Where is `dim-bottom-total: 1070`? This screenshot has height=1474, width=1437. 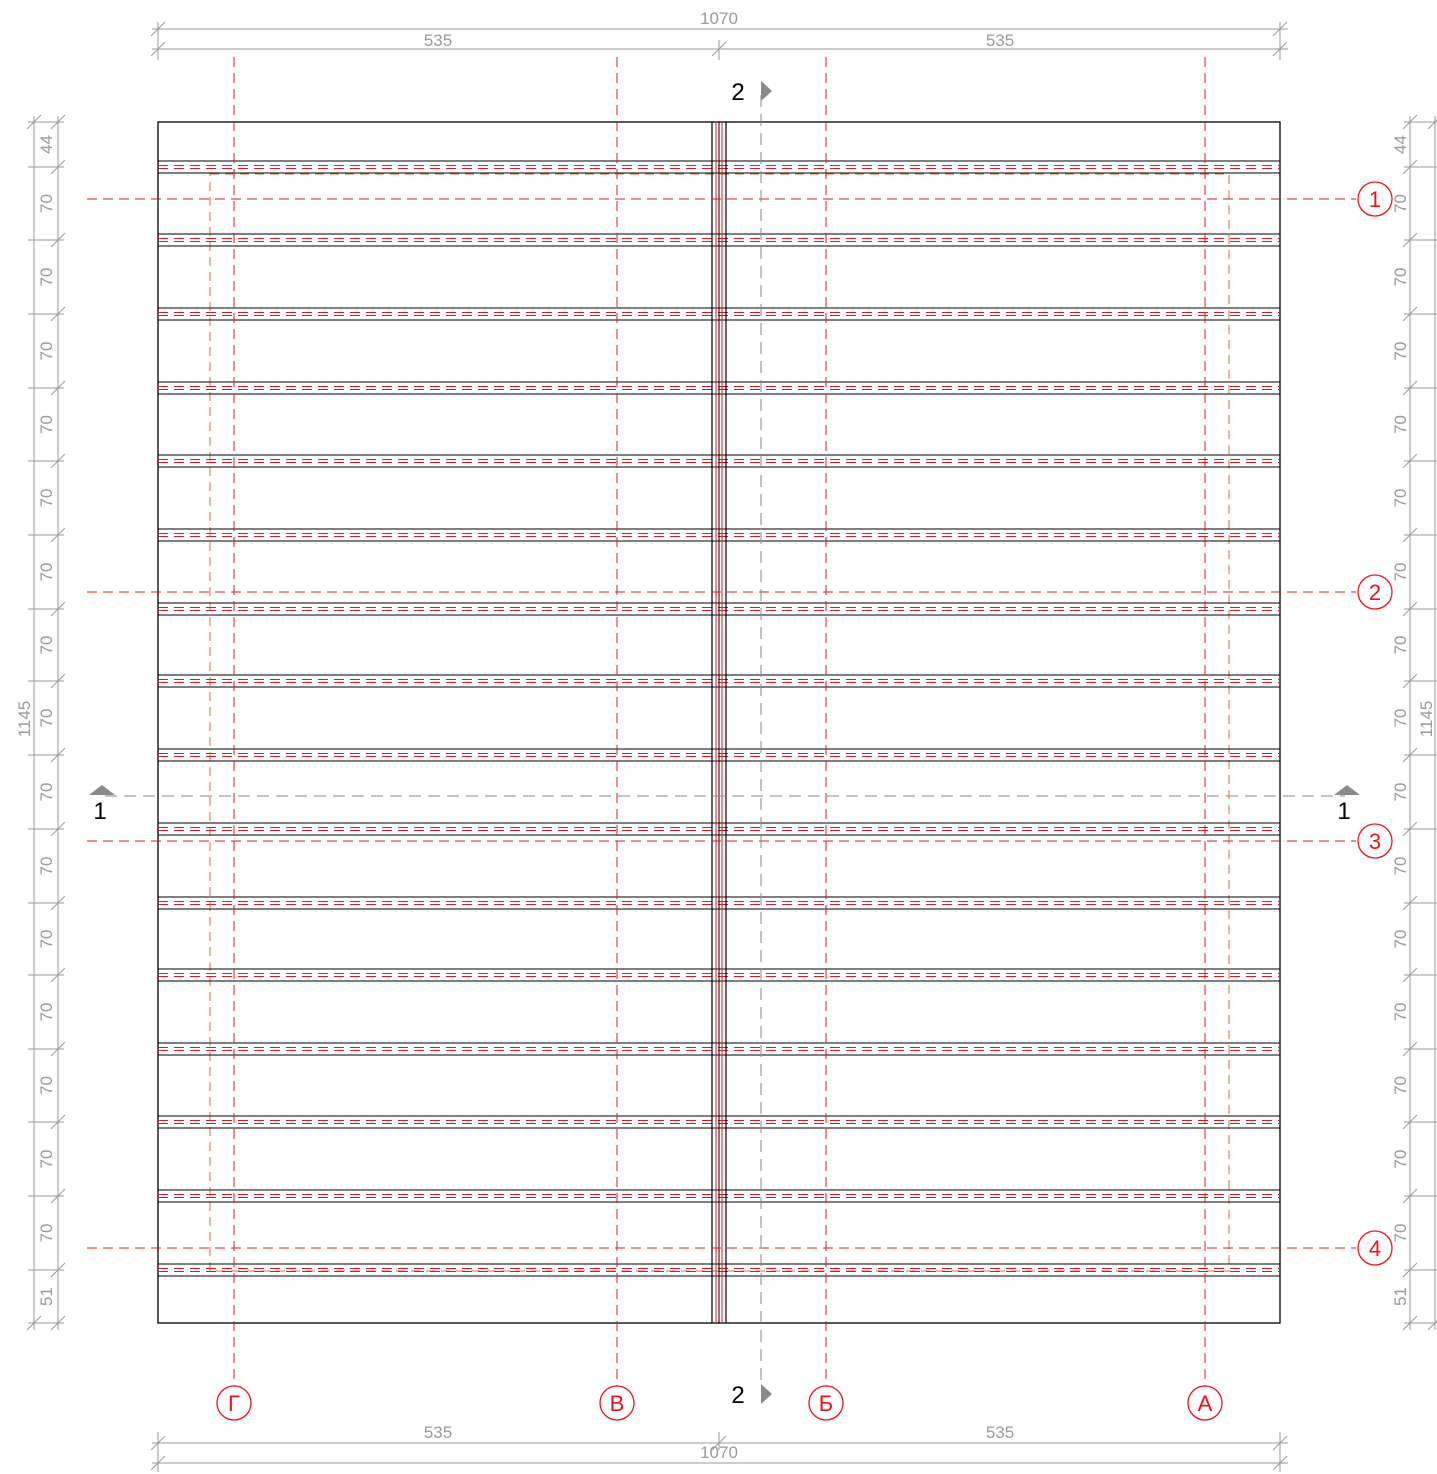
dim-bottom-total: 1070 is located at coordinates (719, 1452).